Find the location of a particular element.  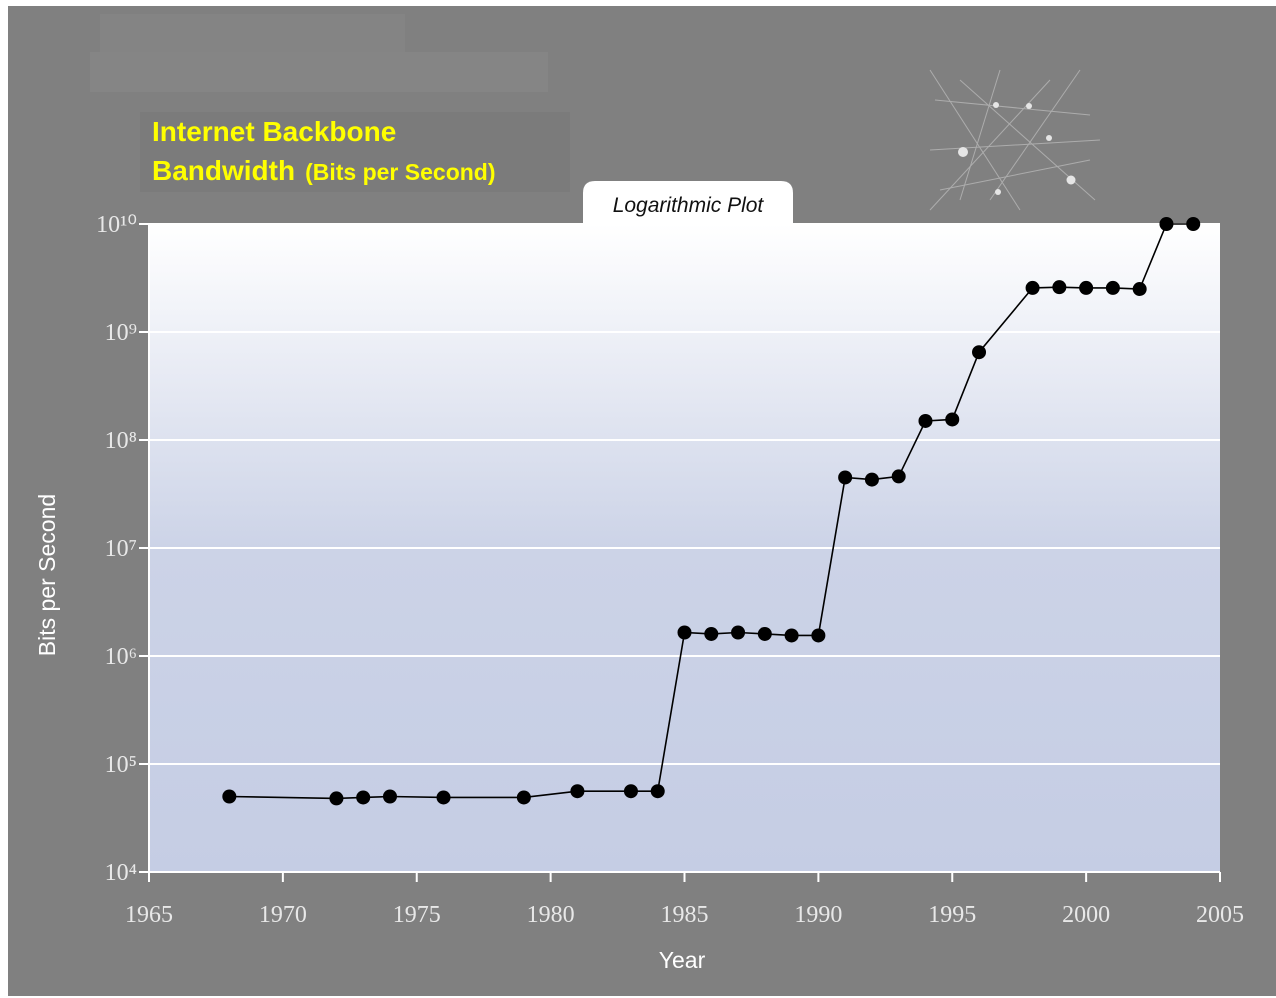

y-axis-label: Bits per Second is located at coordinates (47, 575).